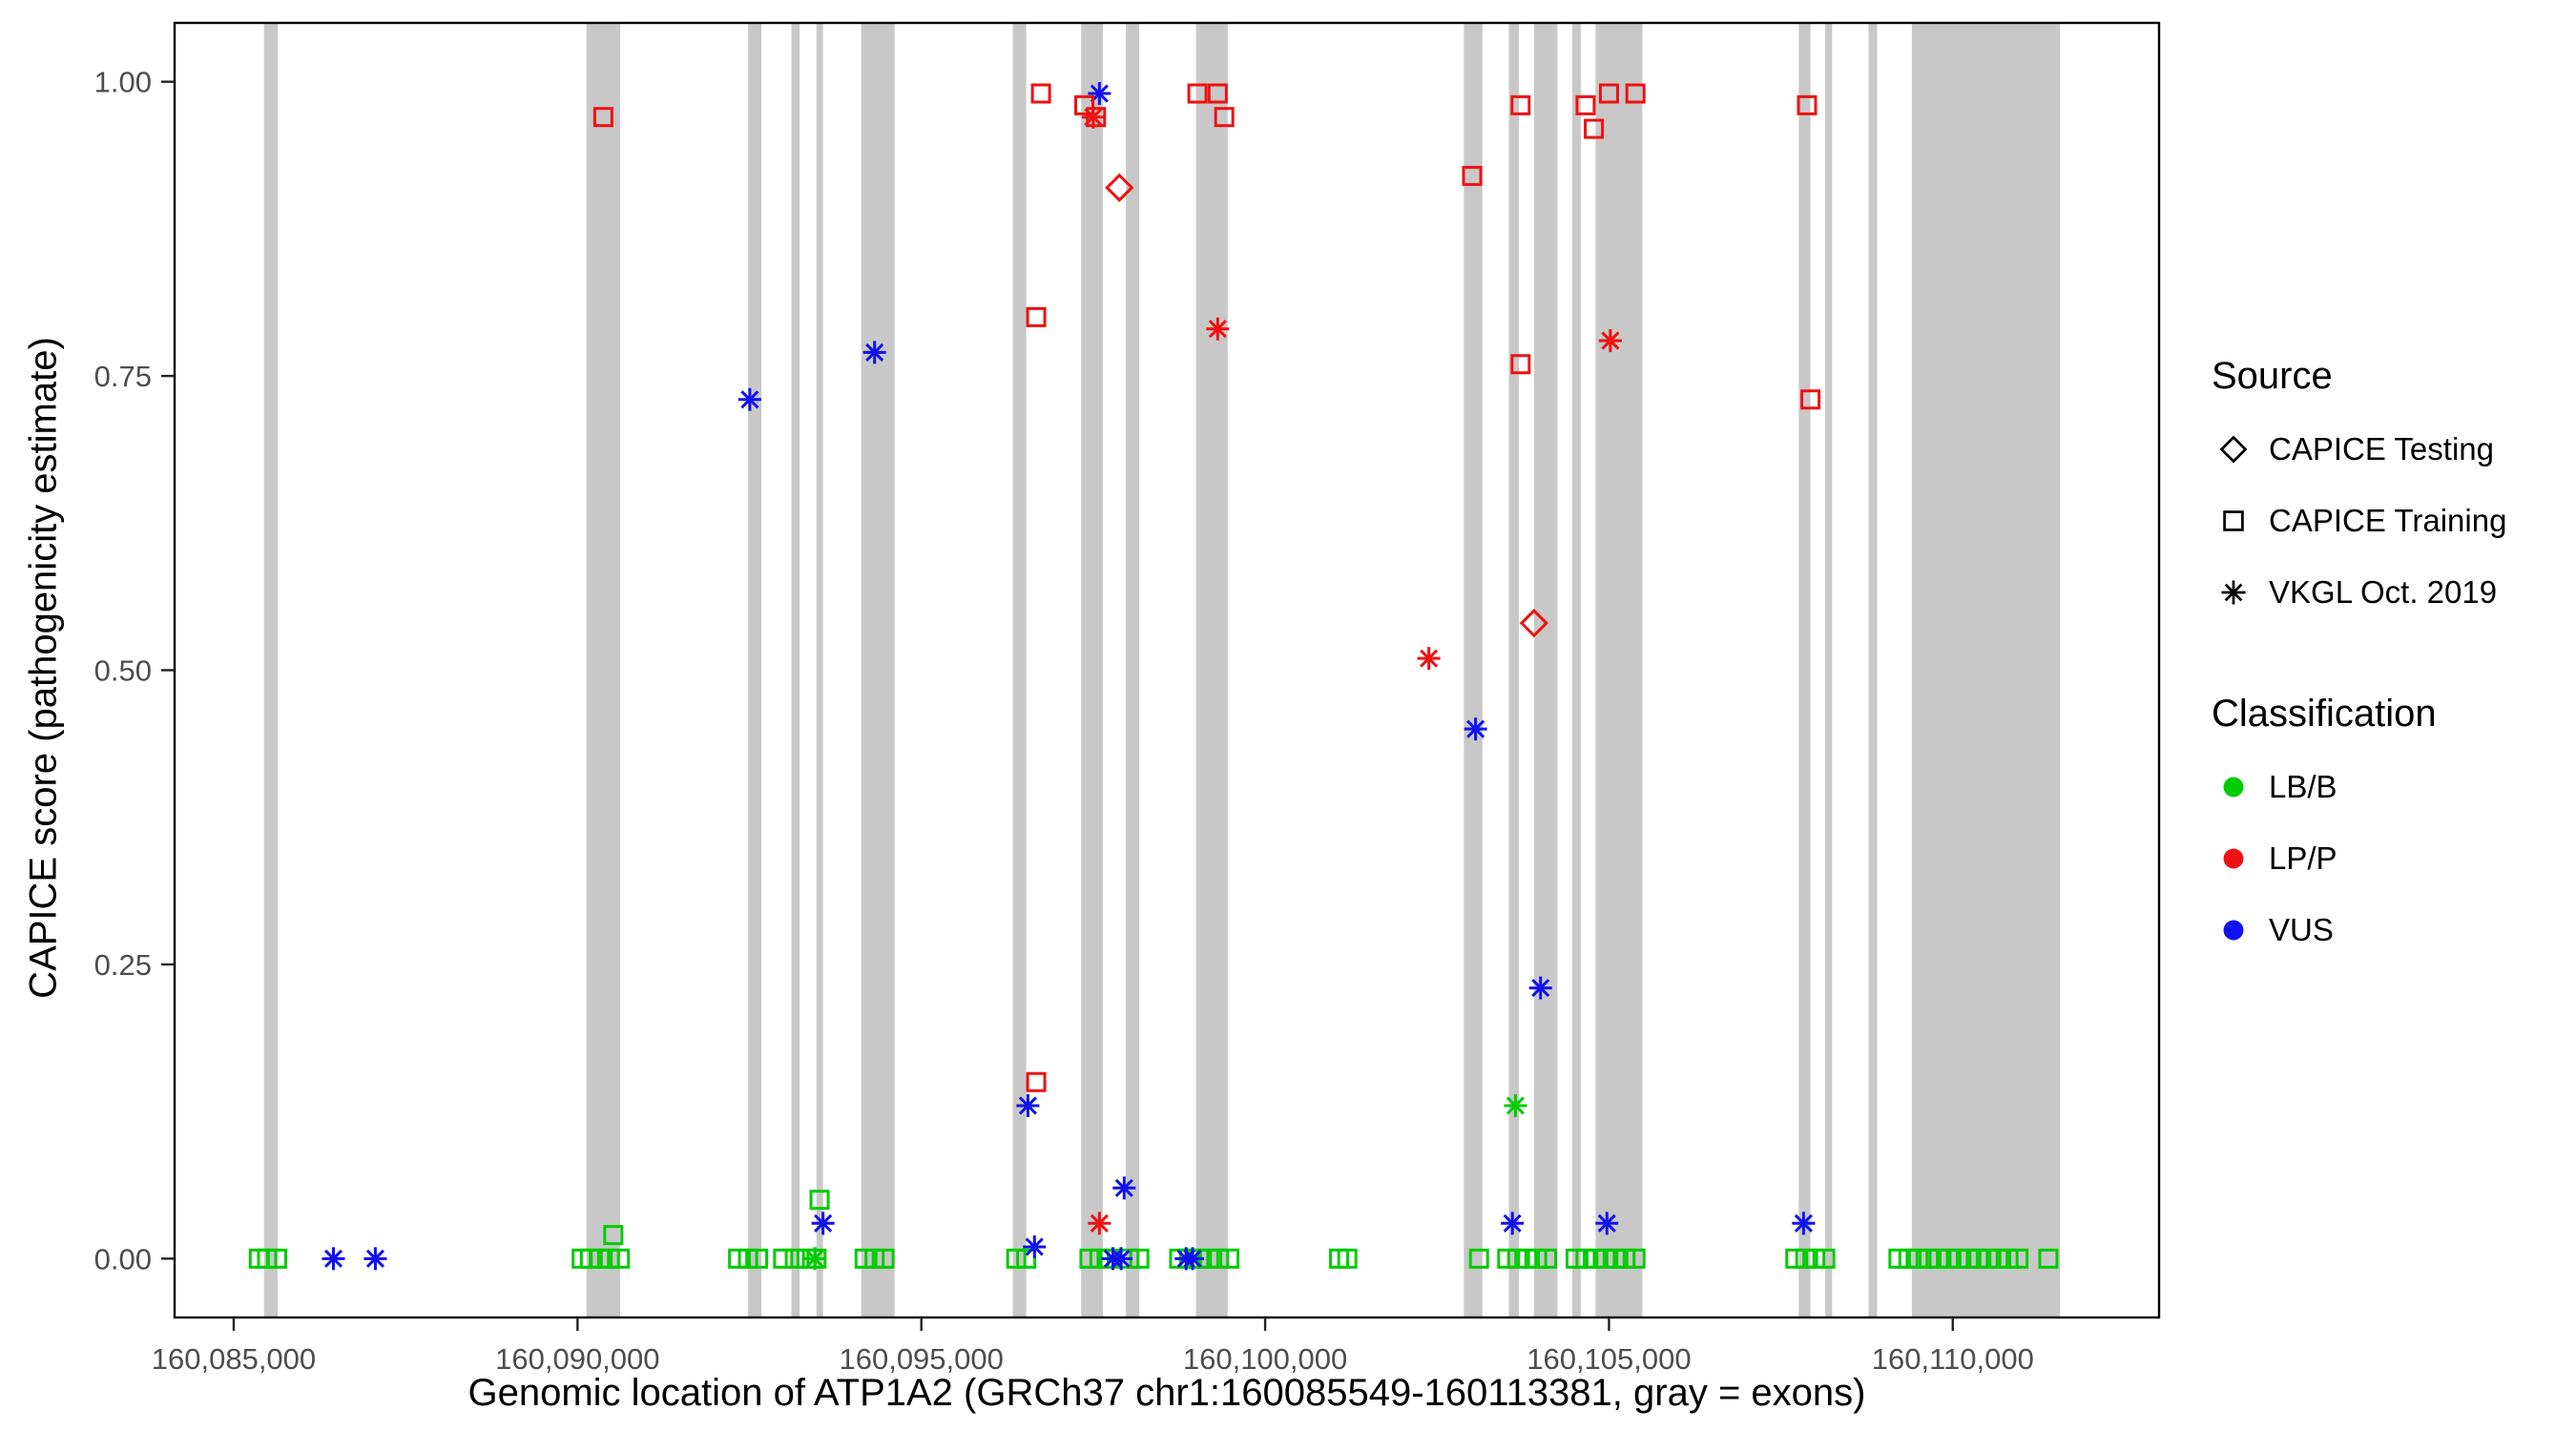 This screenshot has height=1431, width=2576. What do you see at coordinates (1609, 1359) in the screenshot?
I see `x-tick-label: 160,105,000` at bounding box center [1609, 1359].